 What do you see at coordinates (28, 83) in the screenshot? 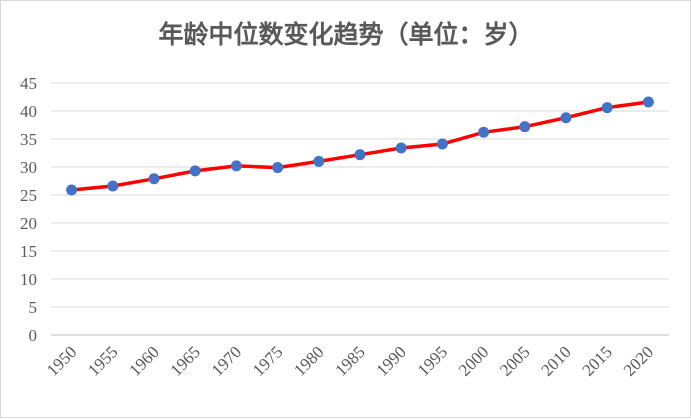
I see `y-tick-label: 45` at bounding box center [28, 83].